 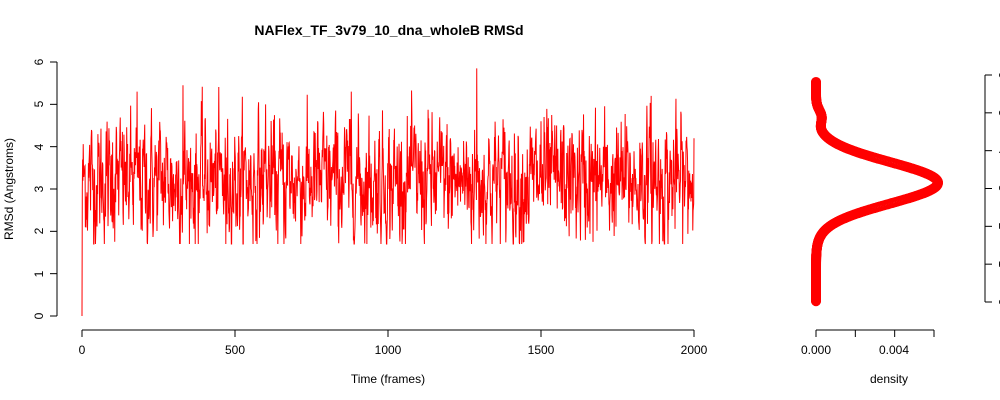 I want to click on density-x-tick-label: 0.000, so click(x=816, y=350).